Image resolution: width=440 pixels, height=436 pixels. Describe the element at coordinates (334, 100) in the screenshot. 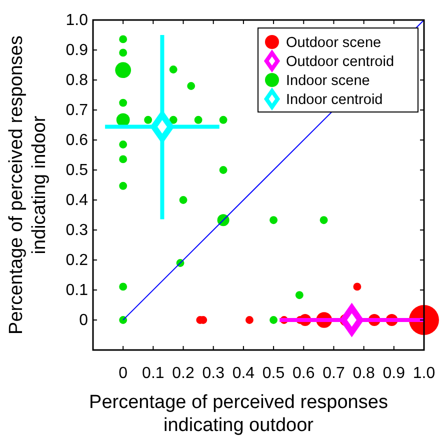

I see `legend-label: Indoor centroid` at that location.